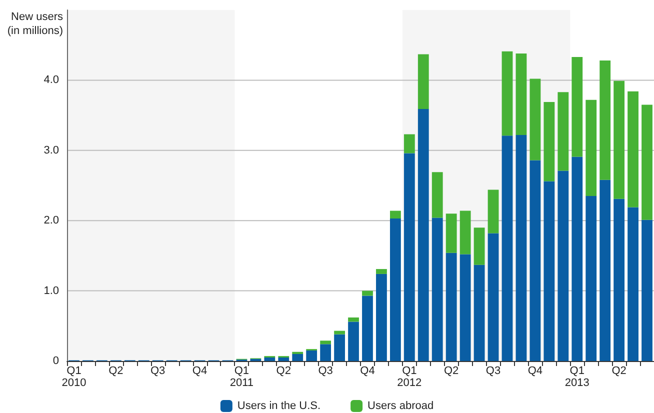 The height and width of the screenshot is (413, 654). Describe the element at coordinates (35, 24) in the screenshot. I see `y-axis-title: New users (in millions)` at that location.